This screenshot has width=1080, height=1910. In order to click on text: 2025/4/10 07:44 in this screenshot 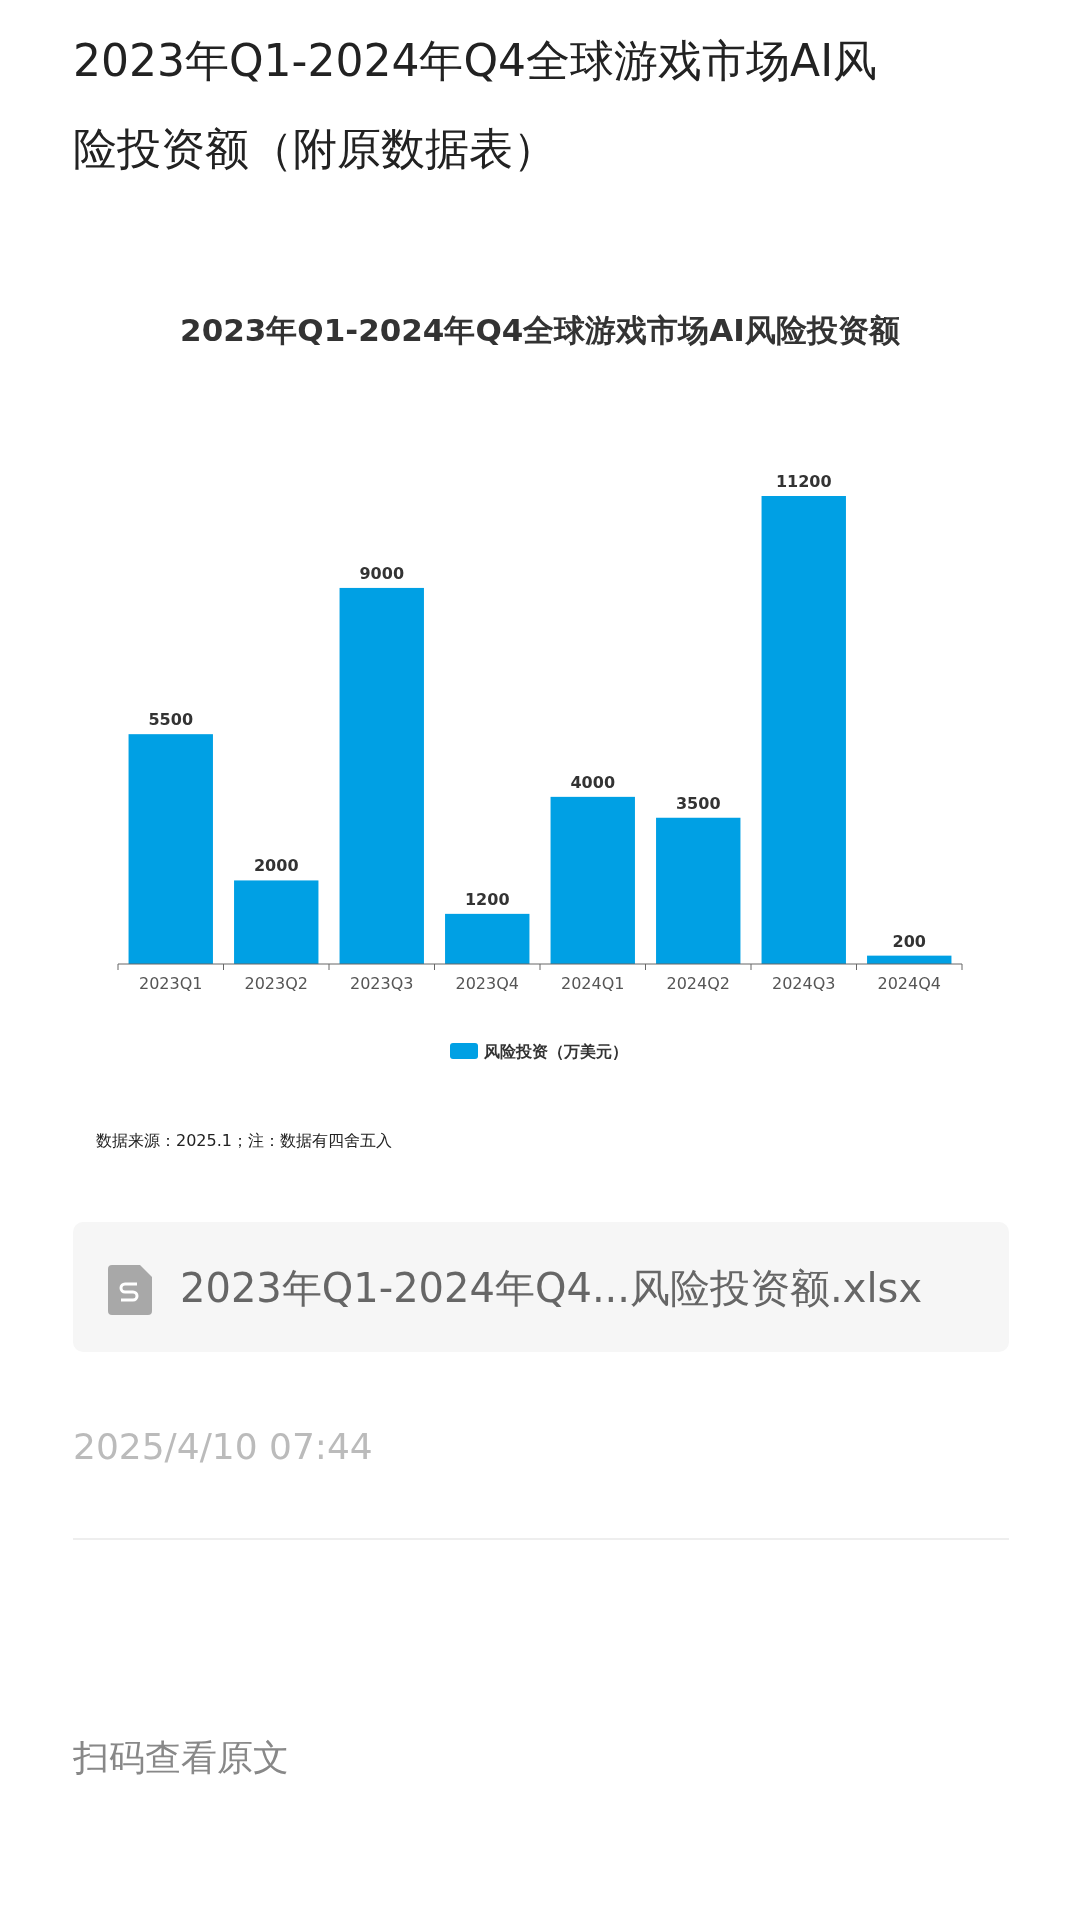, I will do `click(223, 1446)`.